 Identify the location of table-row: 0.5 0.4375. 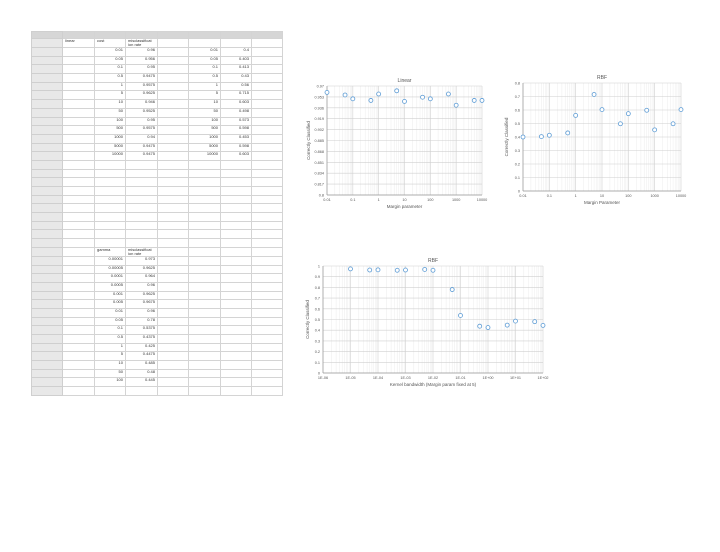
(157, 339).